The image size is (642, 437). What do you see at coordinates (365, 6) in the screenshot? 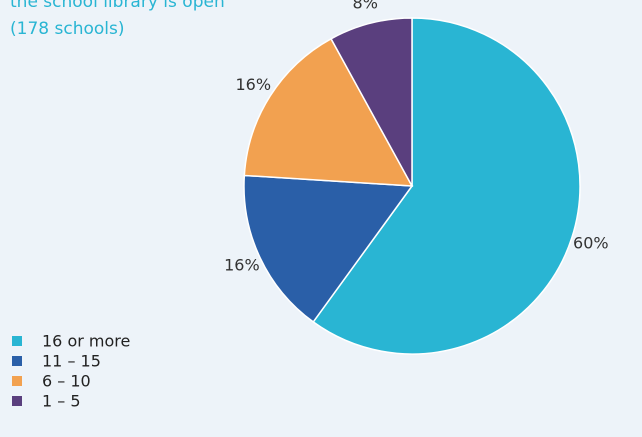
I see `data-label: 8%` at bounding box center [365, 6].